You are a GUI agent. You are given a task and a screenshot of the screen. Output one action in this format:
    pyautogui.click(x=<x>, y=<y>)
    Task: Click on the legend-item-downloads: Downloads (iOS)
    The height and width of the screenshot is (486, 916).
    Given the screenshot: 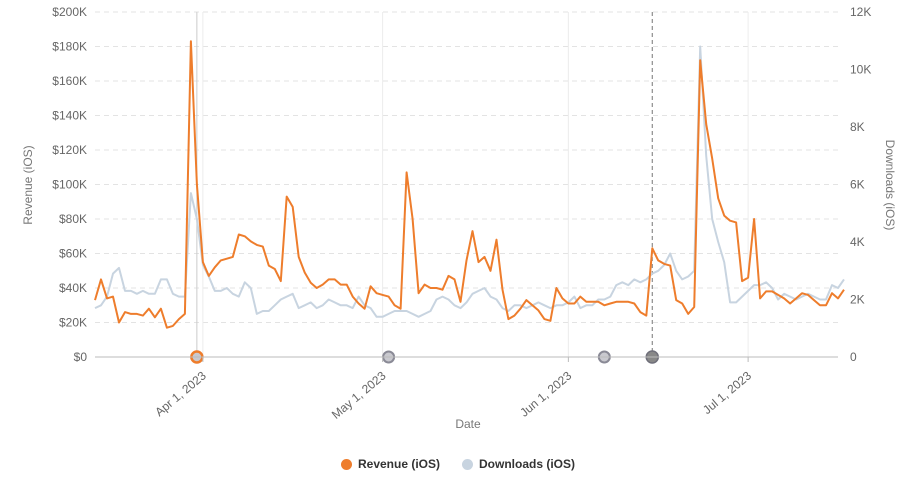 What is the action you would take?
    pyautogui.click(x=518, y=464)
    